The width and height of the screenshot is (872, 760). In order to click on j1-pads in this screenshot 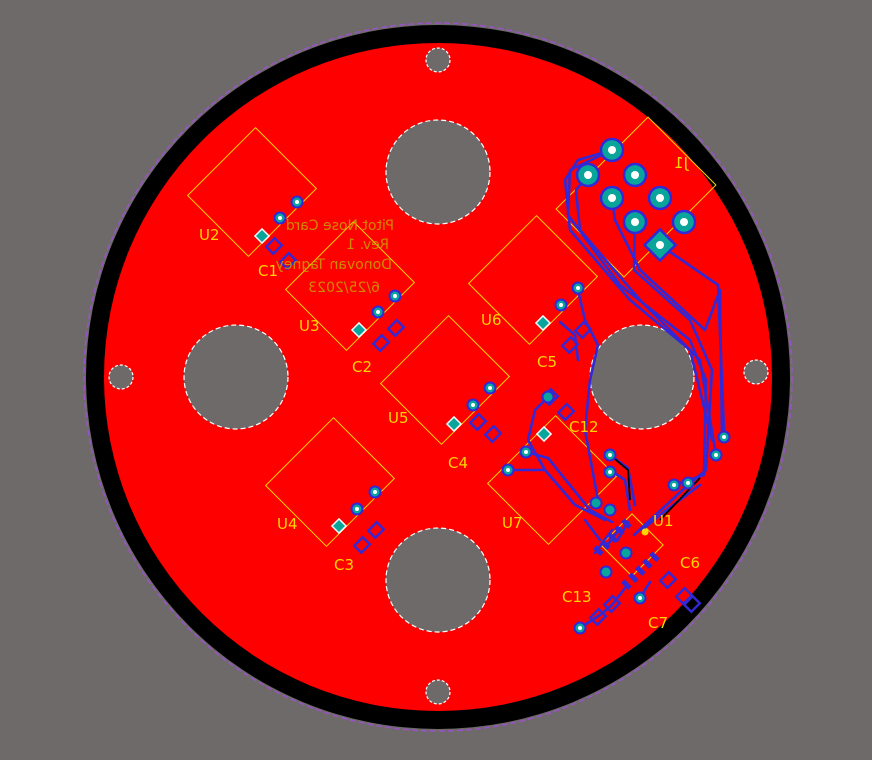, I will do `click(636, 200)`.